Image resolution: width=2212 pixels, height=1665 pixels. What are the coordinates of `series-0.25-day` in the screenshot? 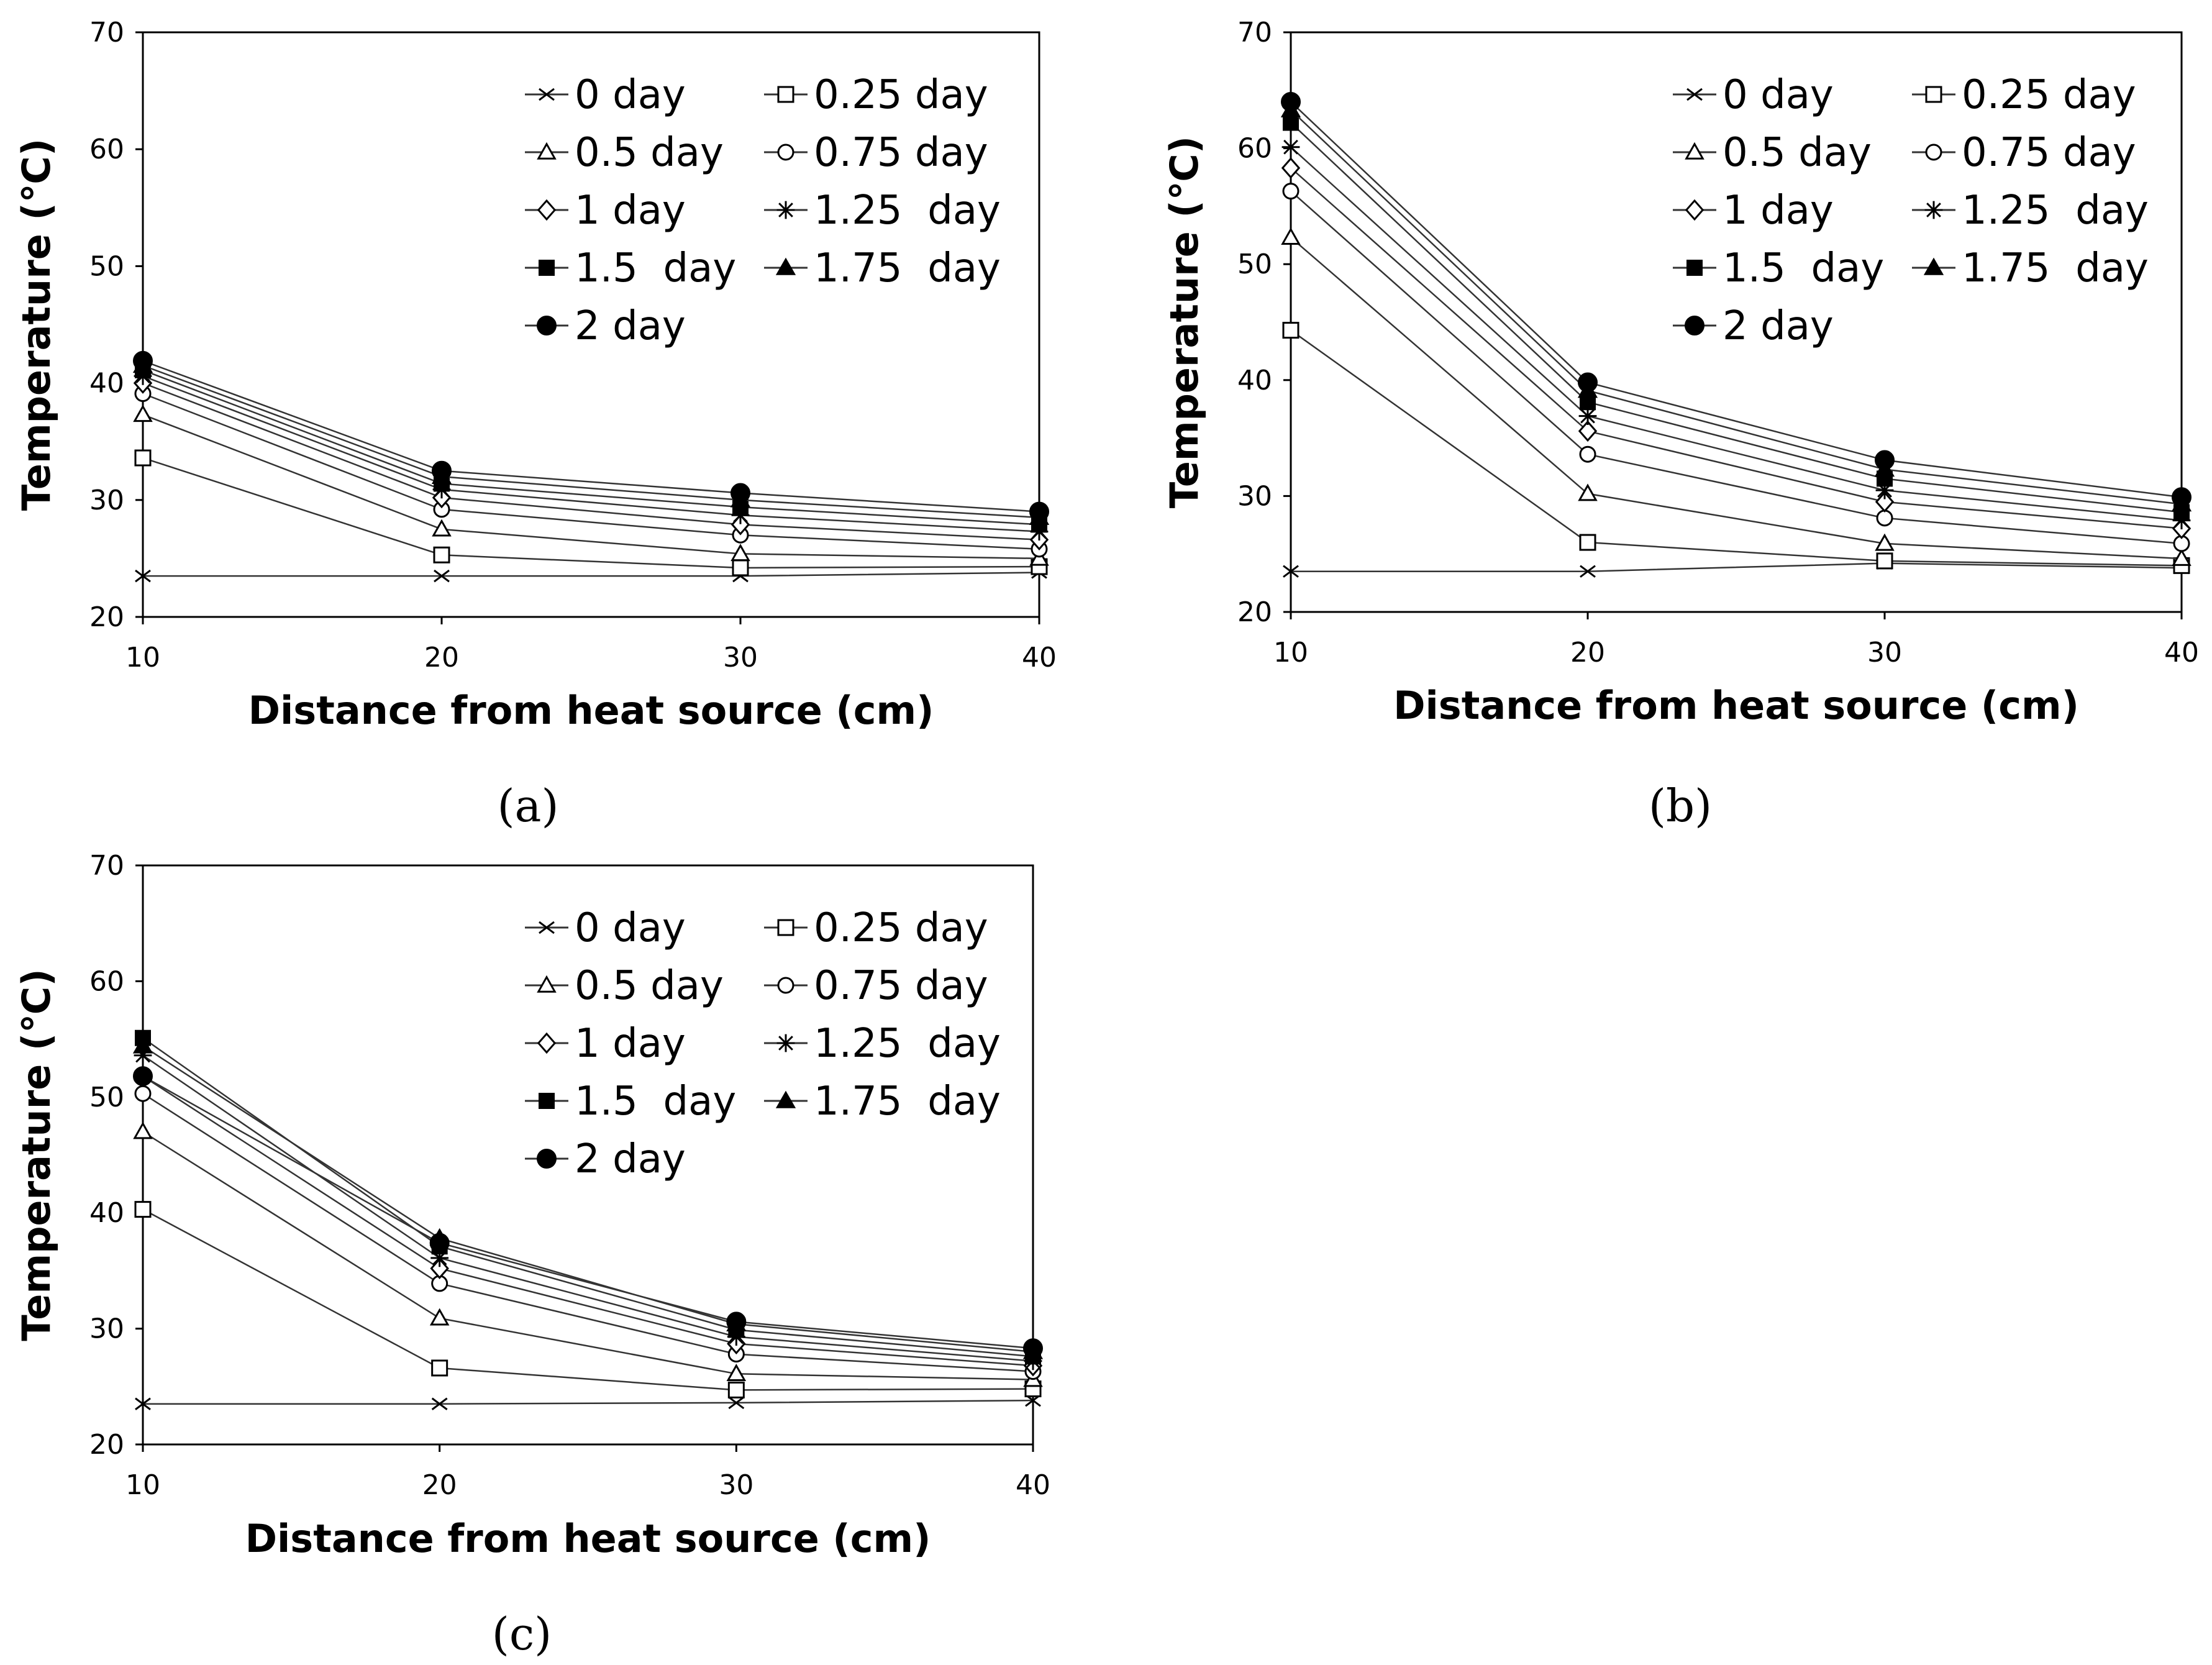 It's located at (591, 513).